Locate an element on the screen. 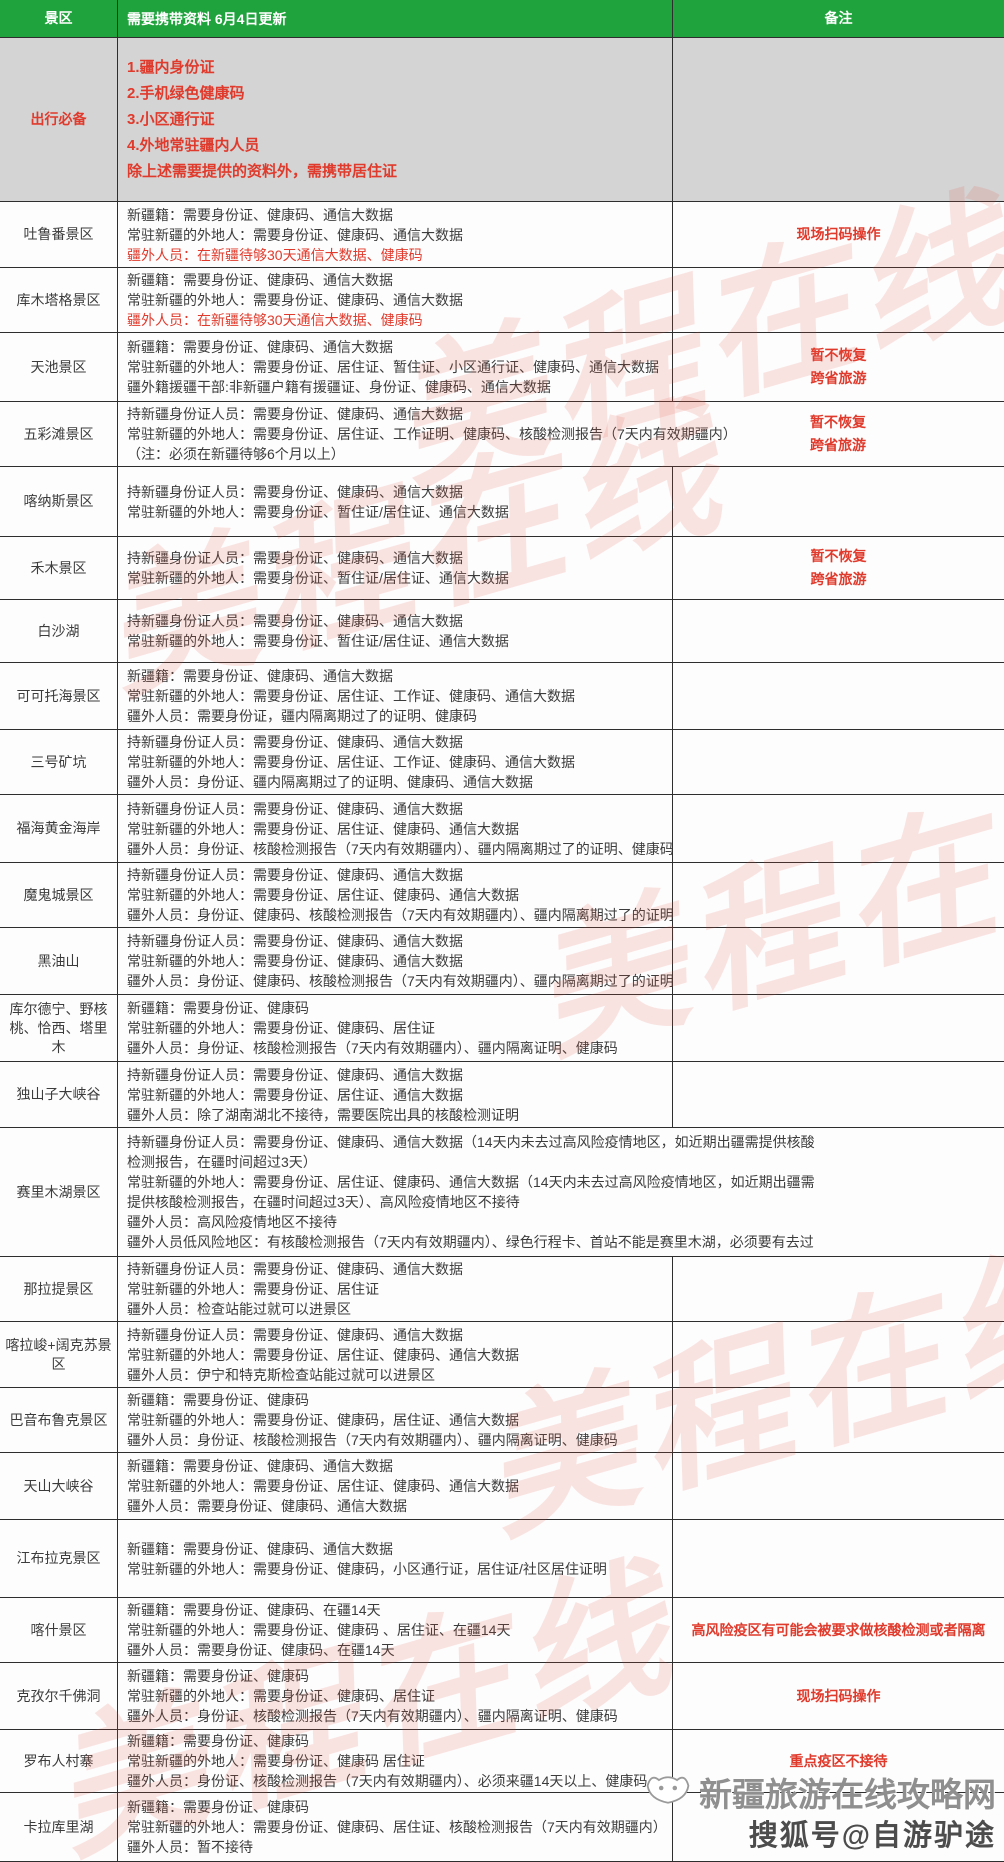  doc-line: 疆外人员：需要身份证、健康码、通信大数据 is located at coordinates (267, 1506).